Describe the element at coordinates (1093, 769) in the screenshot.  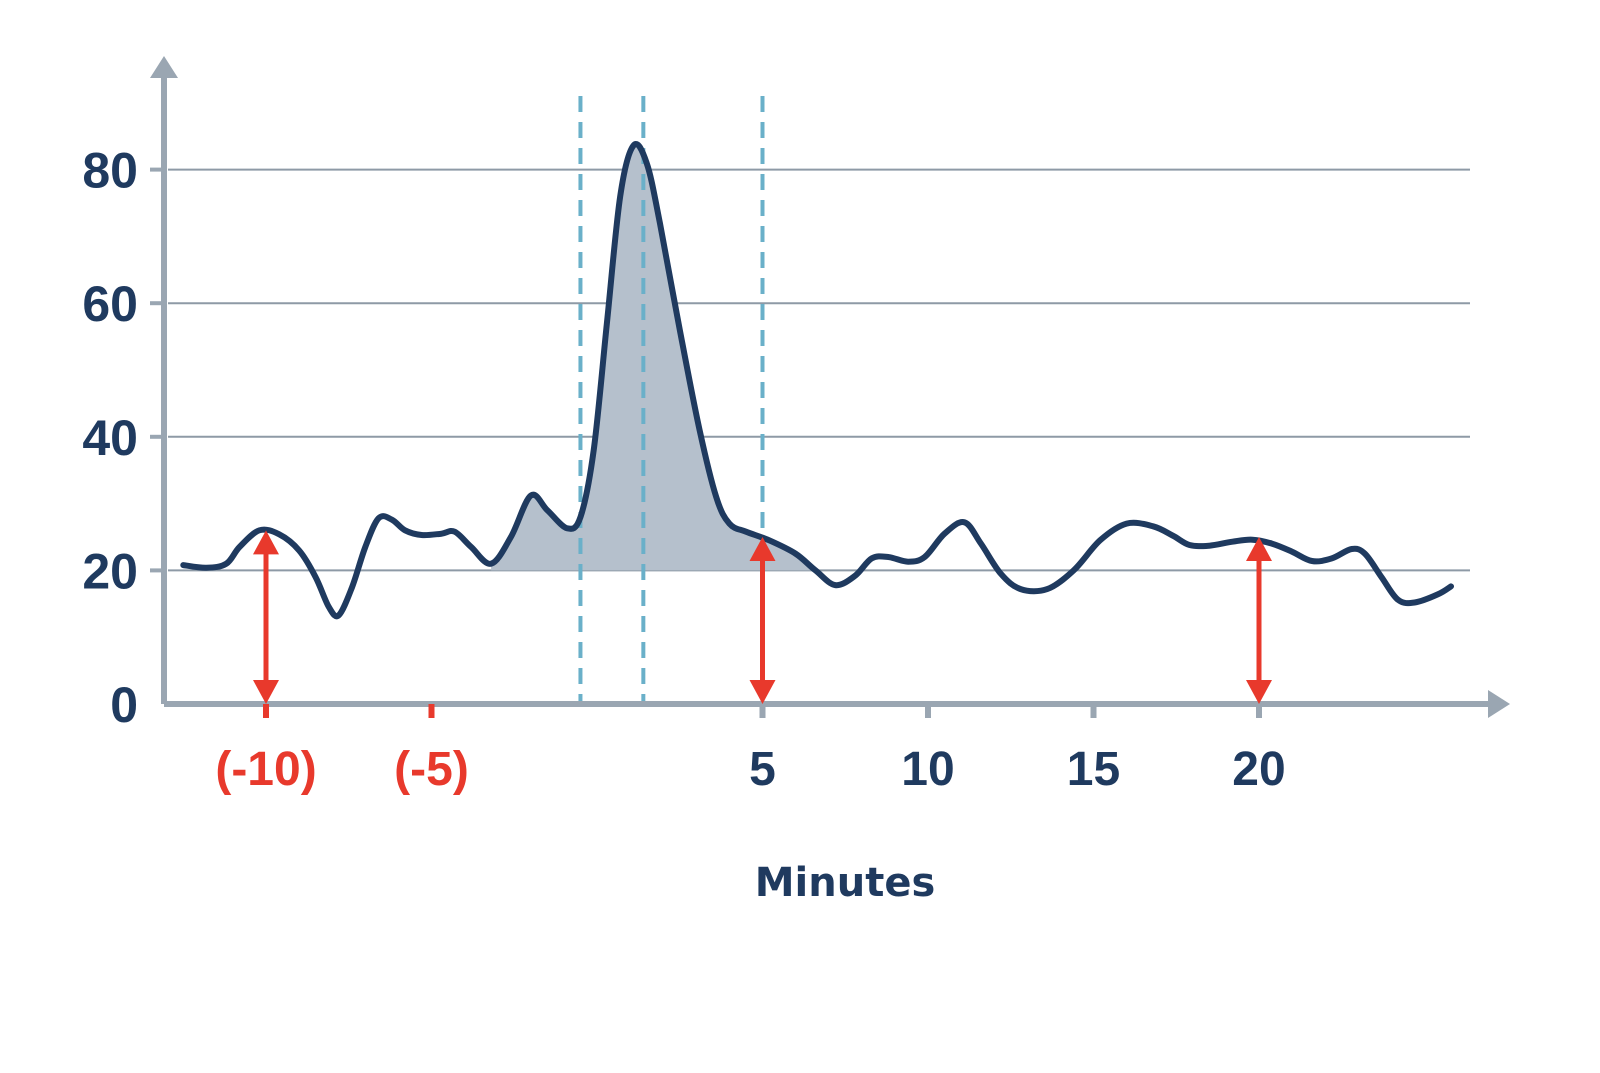
I see `x-tick-label-15: 15` at that location.